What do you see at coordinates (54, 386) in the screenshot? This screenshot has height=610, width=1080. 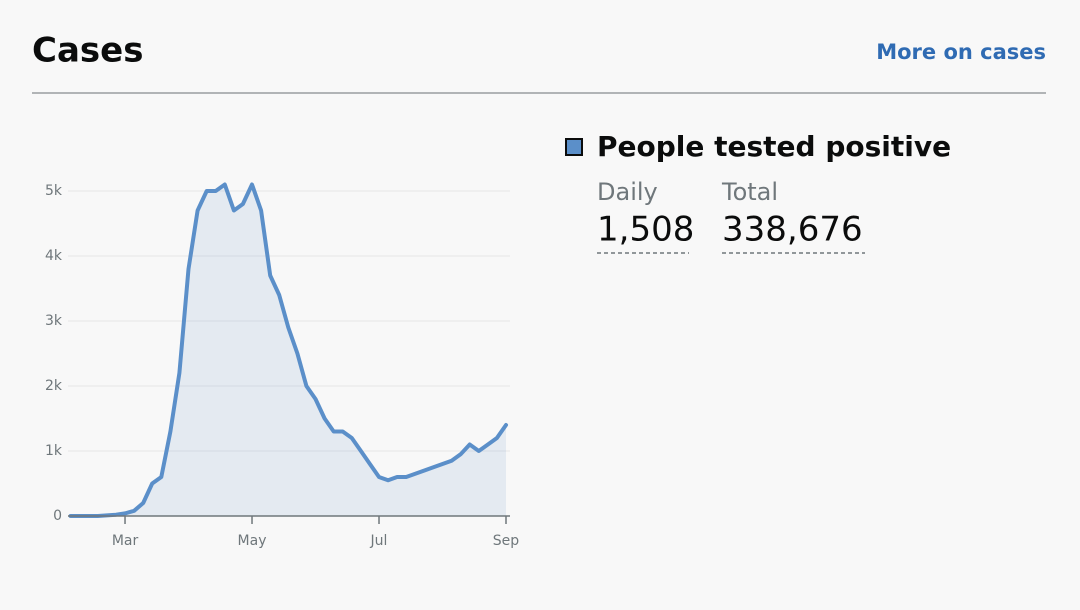 I see `y-tick-label: 2k` at bounding box center [54, 386].